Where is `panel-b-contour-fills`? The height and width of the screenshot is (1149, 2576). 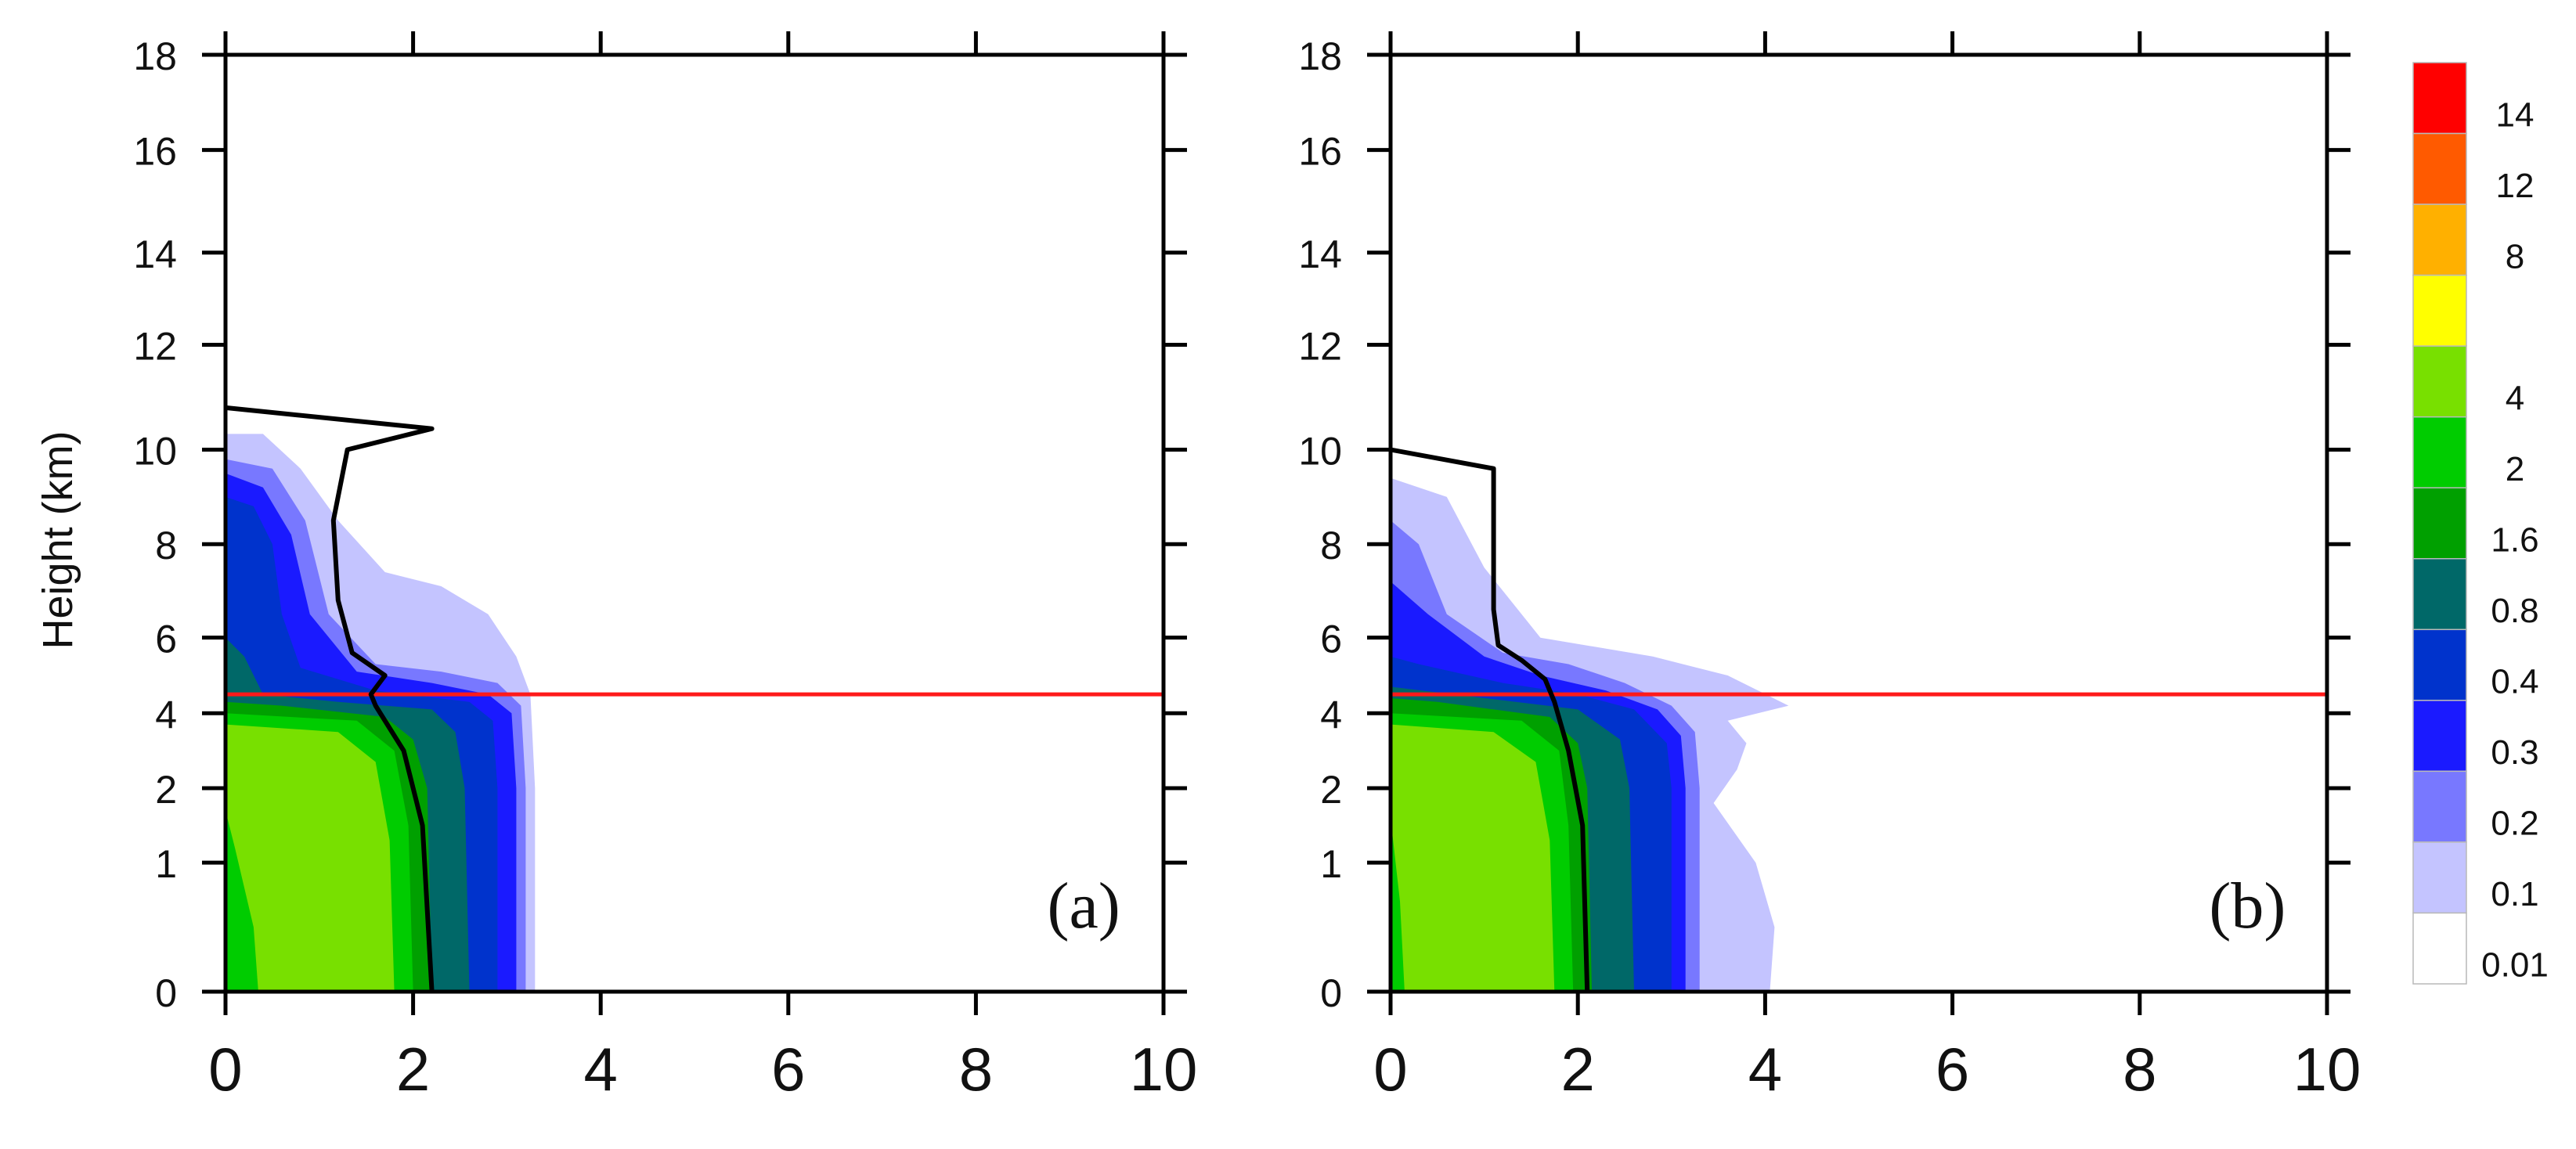 panel-b-contour-fills is located at coordinates (1590, 735).